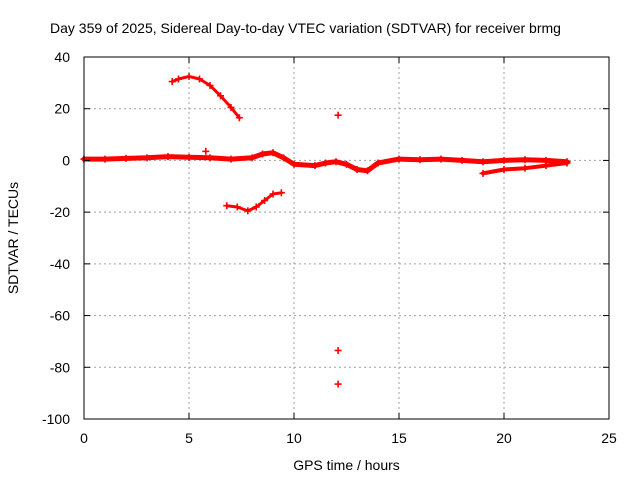  I want to click on y-tick-label: -20, so click(60, 212).